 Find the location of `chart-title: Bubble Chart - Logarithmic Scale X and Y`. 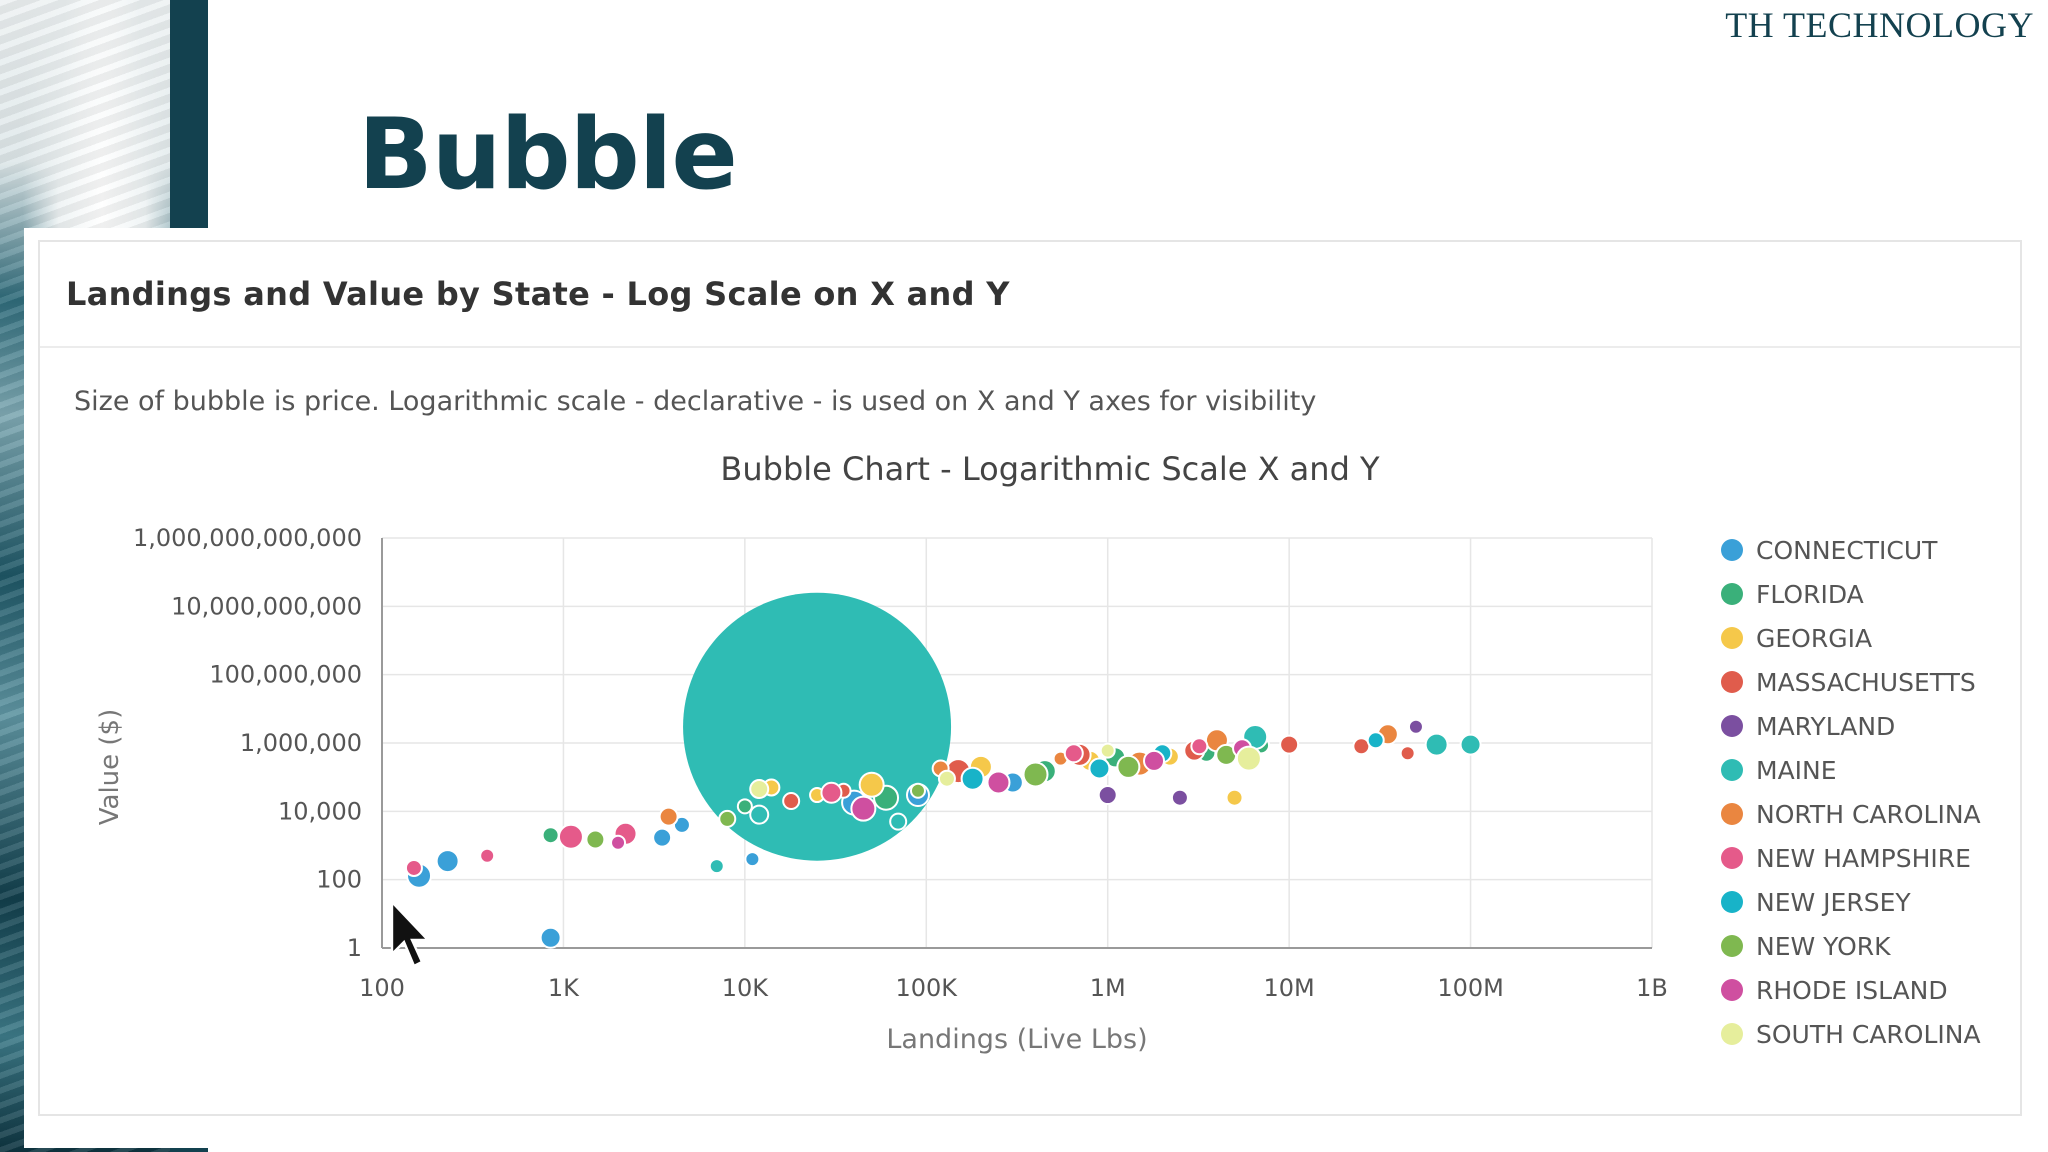

chart-title: Bubble Chart - Logarithmic Scale X and Y is located at coordinates (1050, 469).